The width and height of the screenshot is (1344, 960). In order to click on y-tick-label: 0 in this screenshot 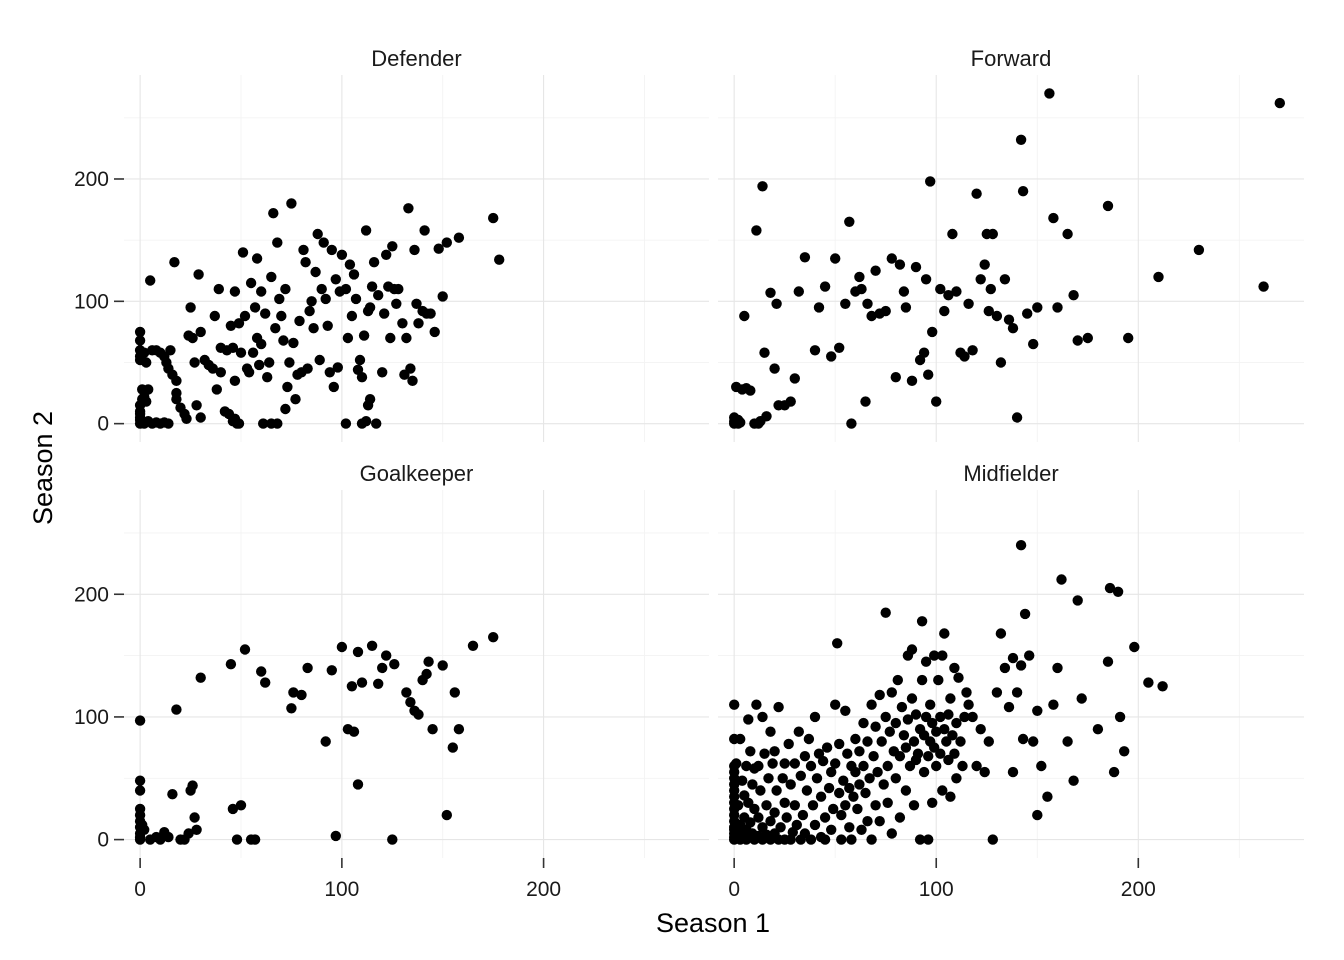, I will do `click(103, 840)`.